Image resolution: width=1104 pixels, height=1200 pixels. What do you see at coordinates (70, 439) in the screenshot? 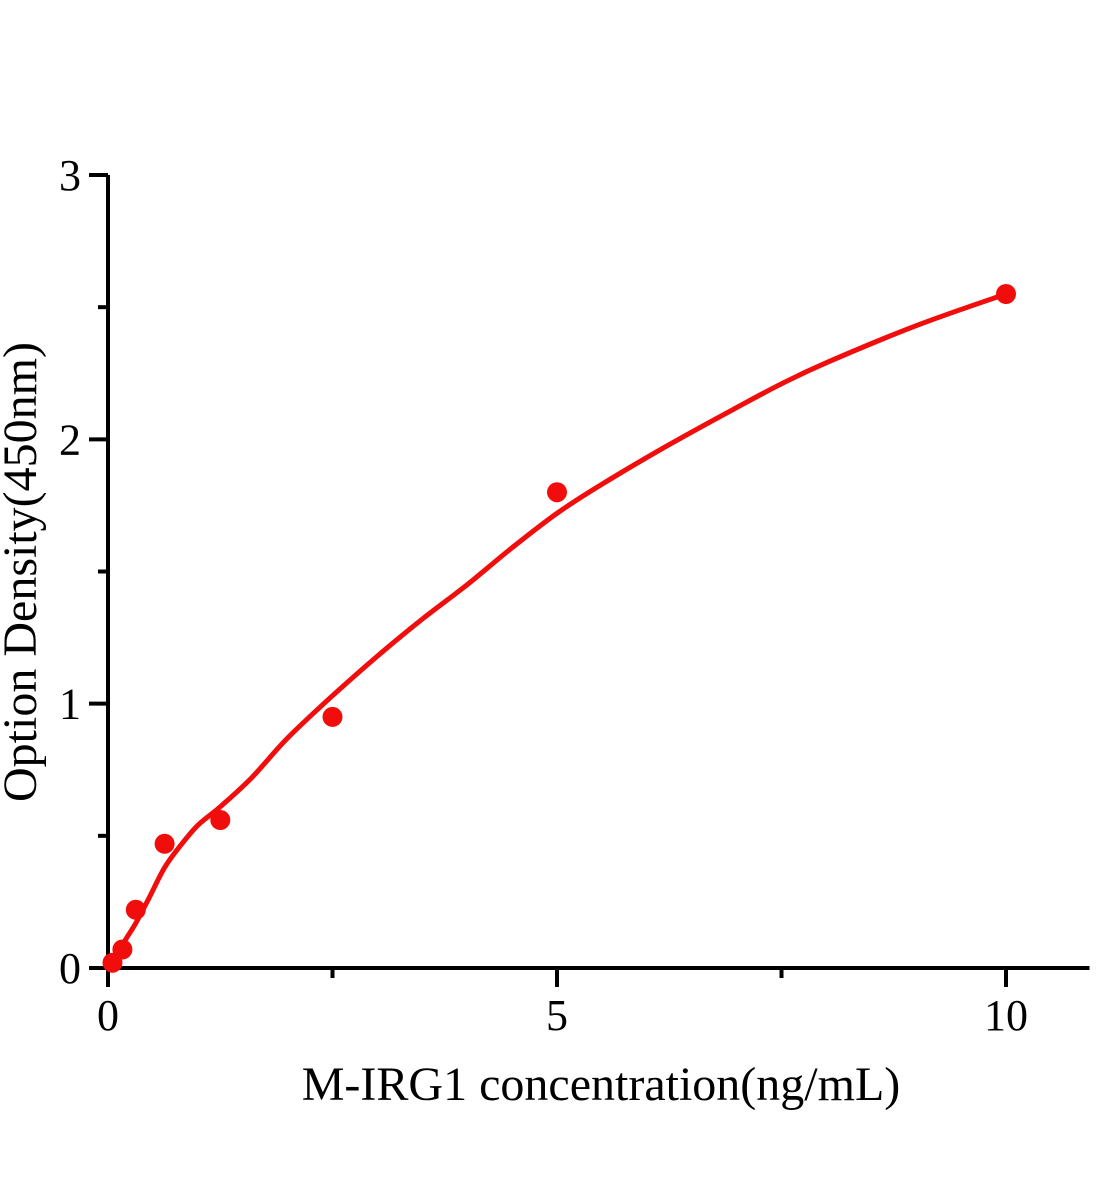
I see `y-tick-label: 2` at bounding box center [70, 439].